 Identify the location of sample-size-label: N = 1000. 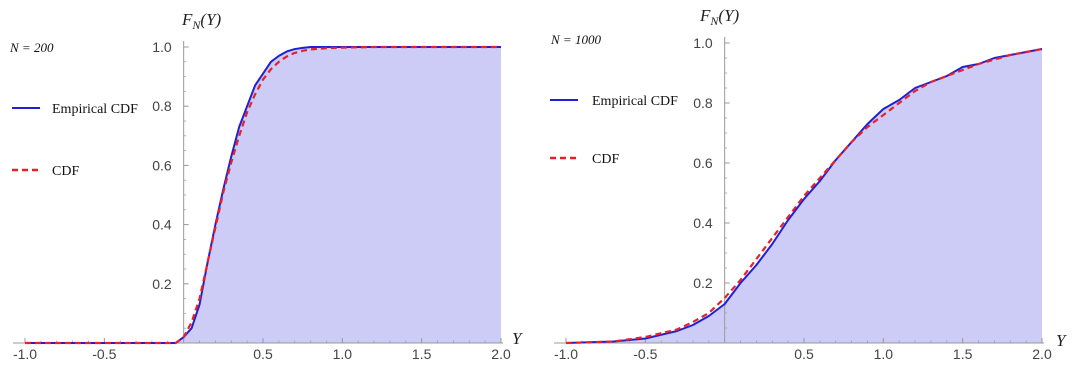
(575, 39).